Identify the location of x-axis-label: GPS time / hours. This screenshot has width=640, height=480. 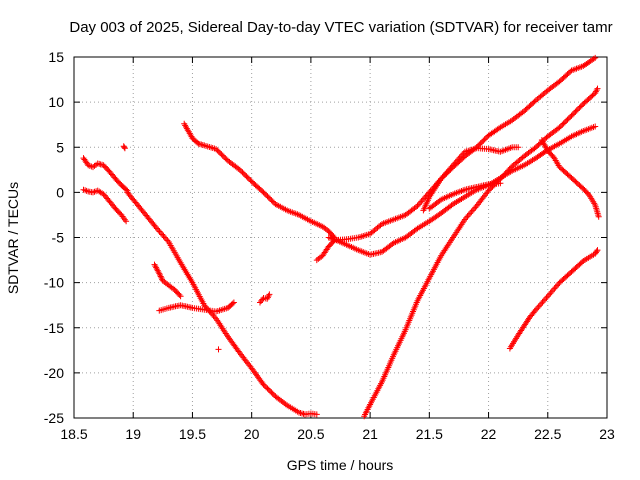
(340, 465).